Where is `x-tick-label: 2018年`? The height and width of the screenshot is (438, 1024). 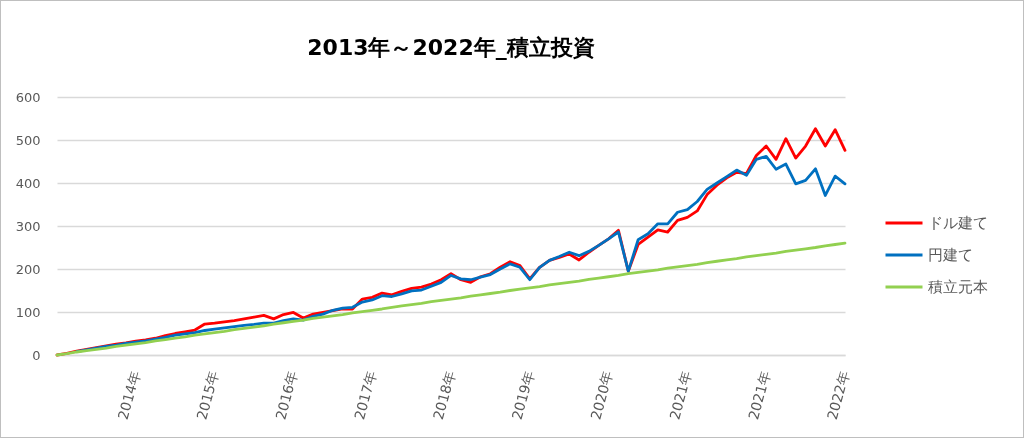 x-tick-label: 2018年 is located at coordinates (444, 395).